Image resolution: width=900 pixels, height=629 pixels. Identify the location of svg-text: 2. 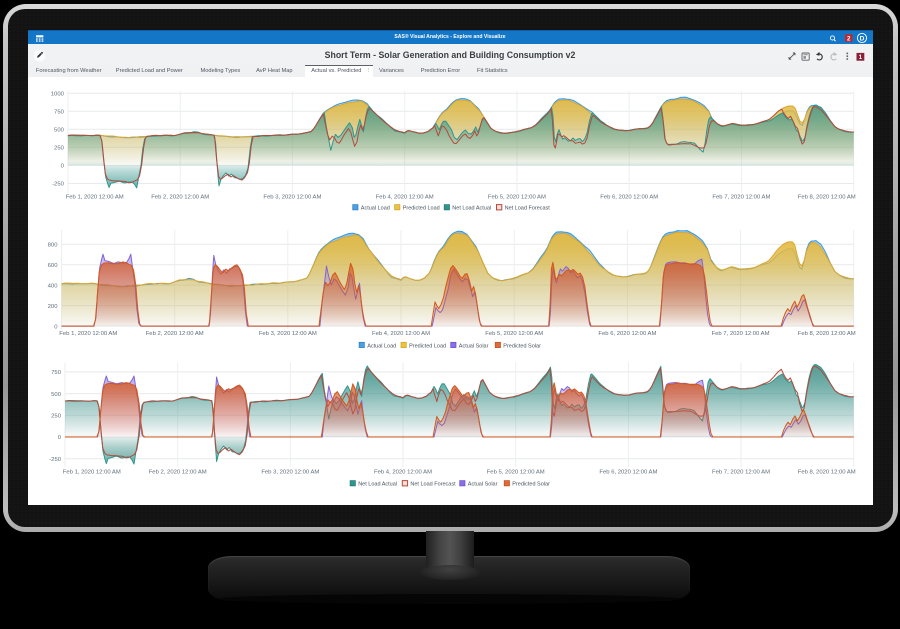
(848, 38).